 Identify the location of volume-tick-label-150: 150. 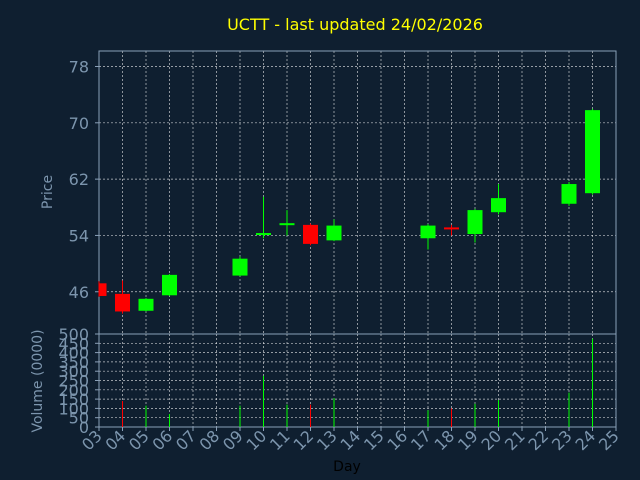
(73, 399).